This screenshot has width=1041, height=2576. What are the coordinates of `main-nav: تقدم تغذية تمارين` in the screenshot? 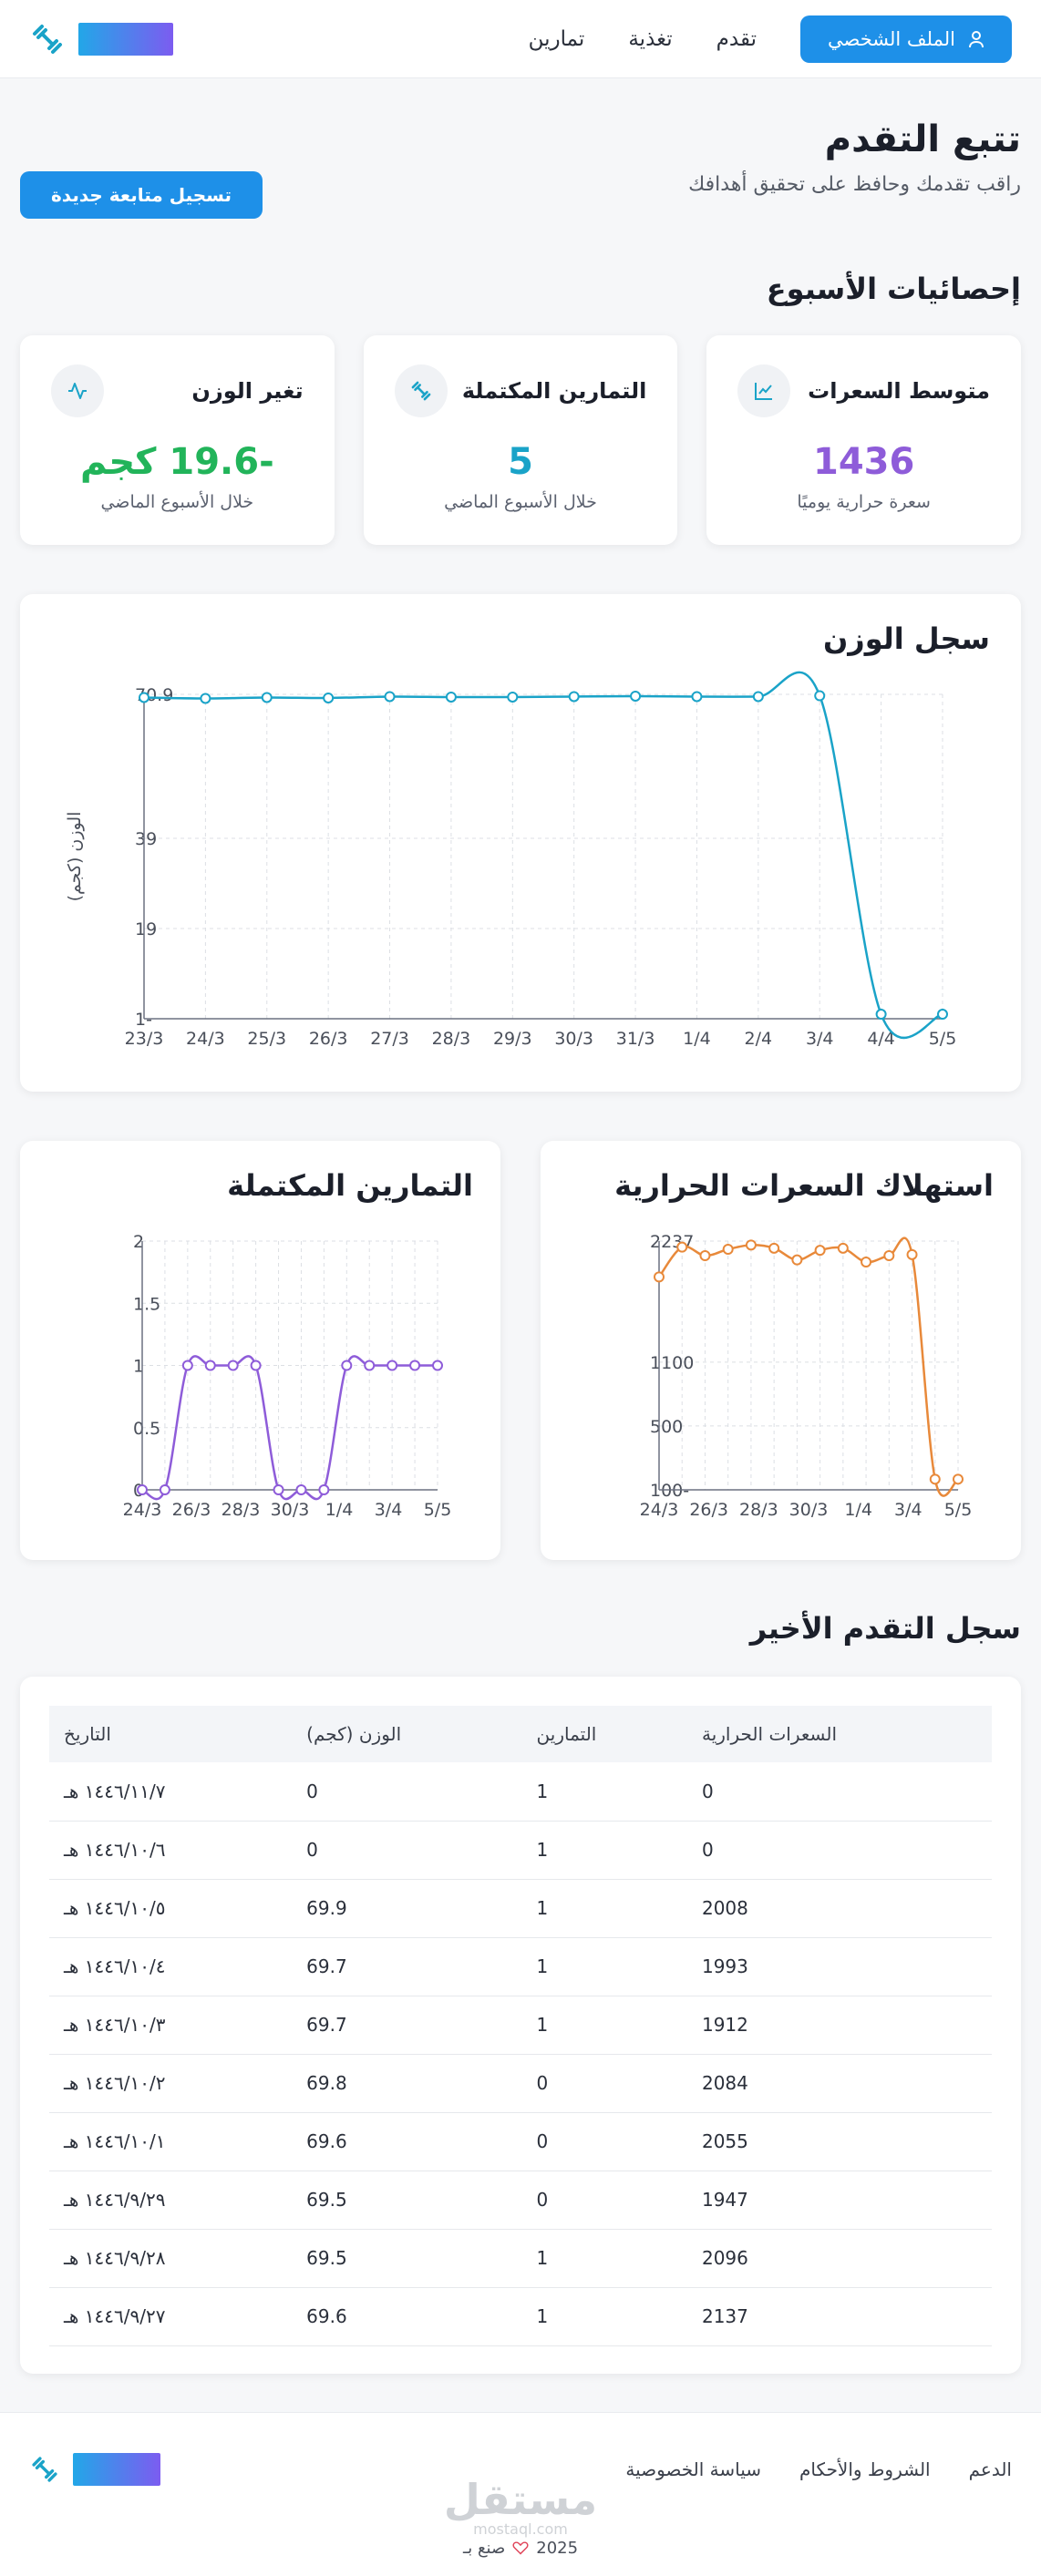 It's located at (643, 39).